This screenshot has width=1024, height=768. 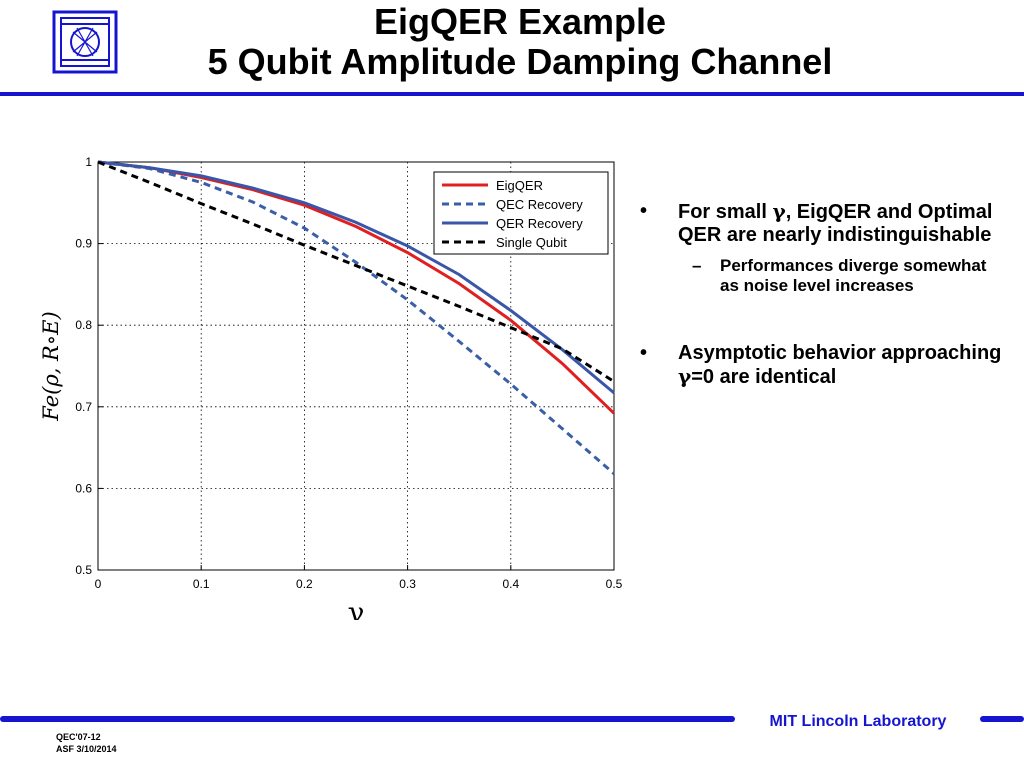 I want to click on bullet-2-prefix: Asymptotic behavior approaching, so click(x=840, y=353).